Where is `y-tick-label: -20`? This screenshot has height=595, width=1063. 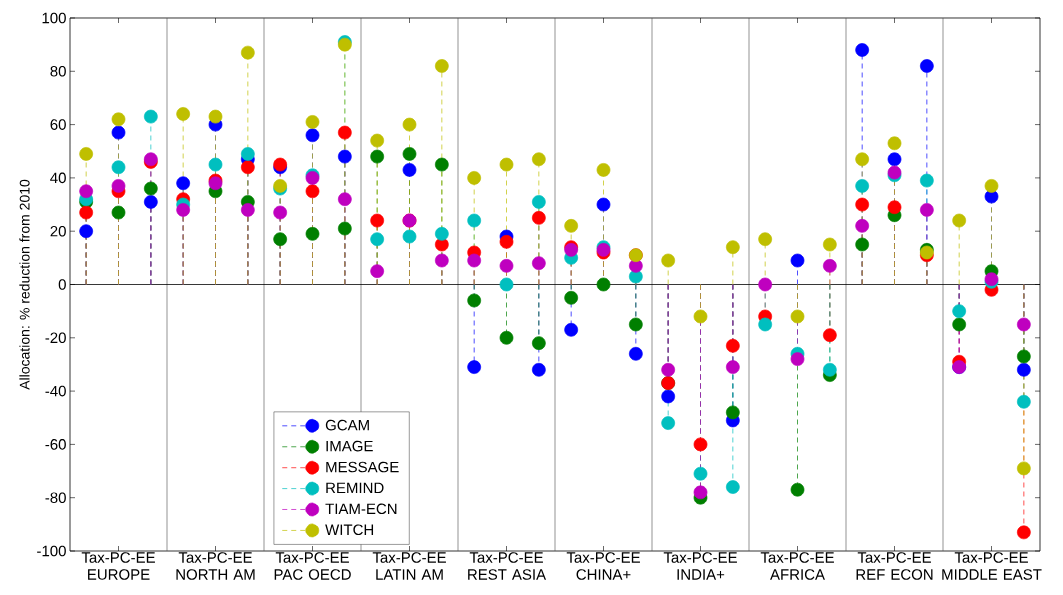
y-tick-label: -20 is located at coordinates (55, 338).